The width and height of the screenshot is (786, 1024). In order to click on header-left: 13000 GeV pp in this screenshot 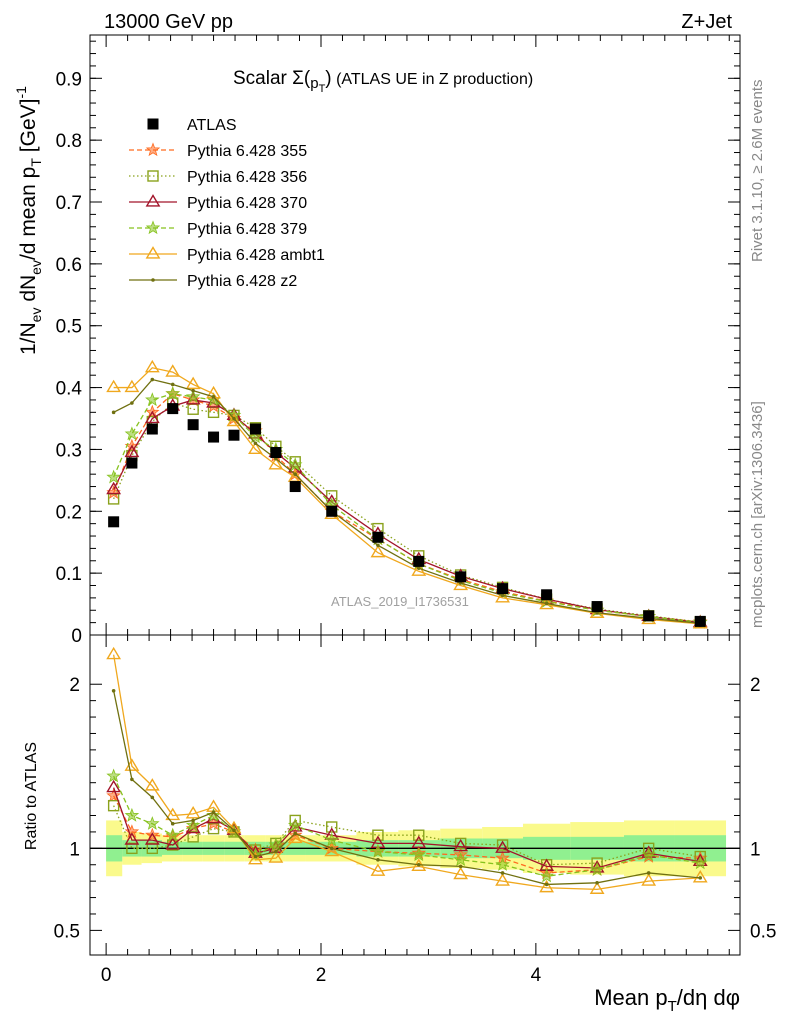, I will do `click(168, 22)`.